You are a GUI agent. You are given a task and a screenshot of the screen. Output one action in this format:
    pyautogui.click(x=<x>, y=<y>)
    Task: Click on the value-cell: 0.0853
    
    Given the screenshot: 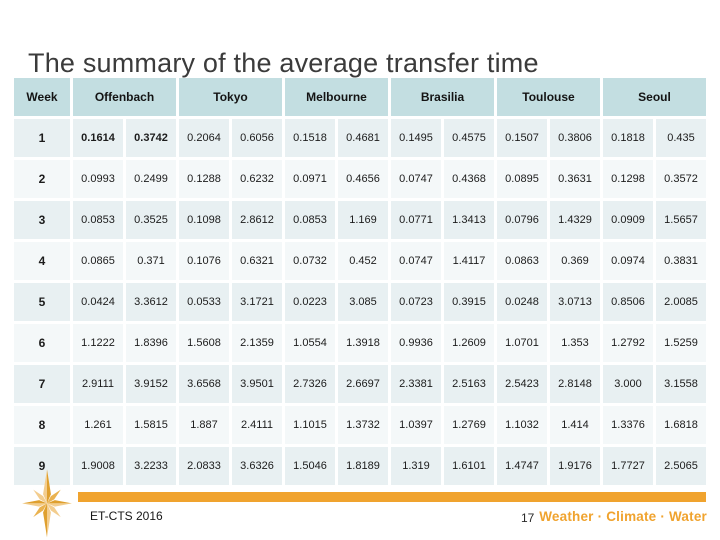 What is the action you would take?
    pyautogui.click(x=98, y=220)
    